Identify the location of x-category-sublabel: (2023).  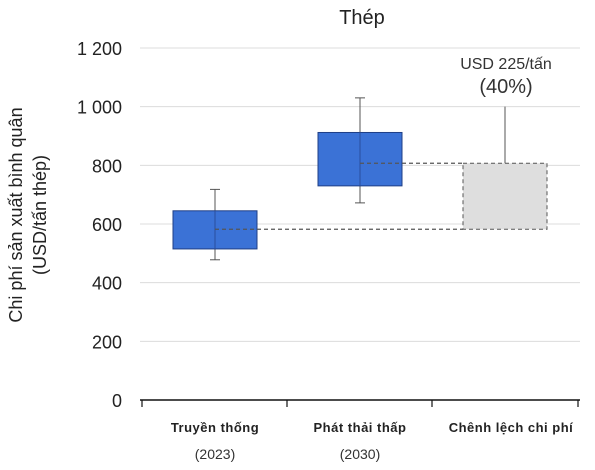
(215, 454).